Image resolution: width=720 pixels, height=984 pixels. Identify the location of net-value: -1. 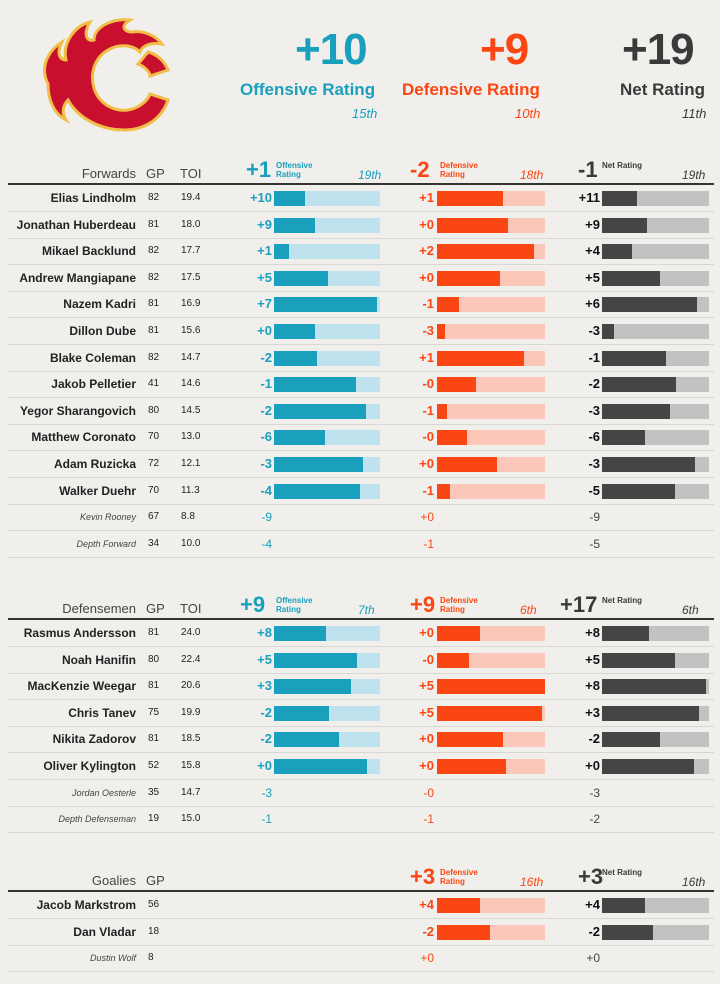
(594, 357).